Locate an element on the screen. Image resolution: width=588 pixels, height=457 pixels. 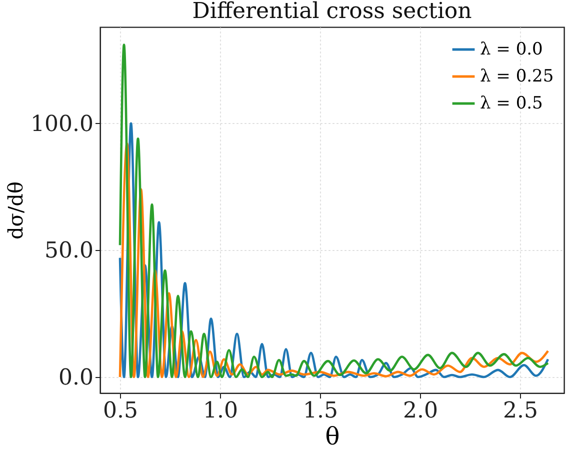
x-axis-title: θ is located at coordinates (332, 436).